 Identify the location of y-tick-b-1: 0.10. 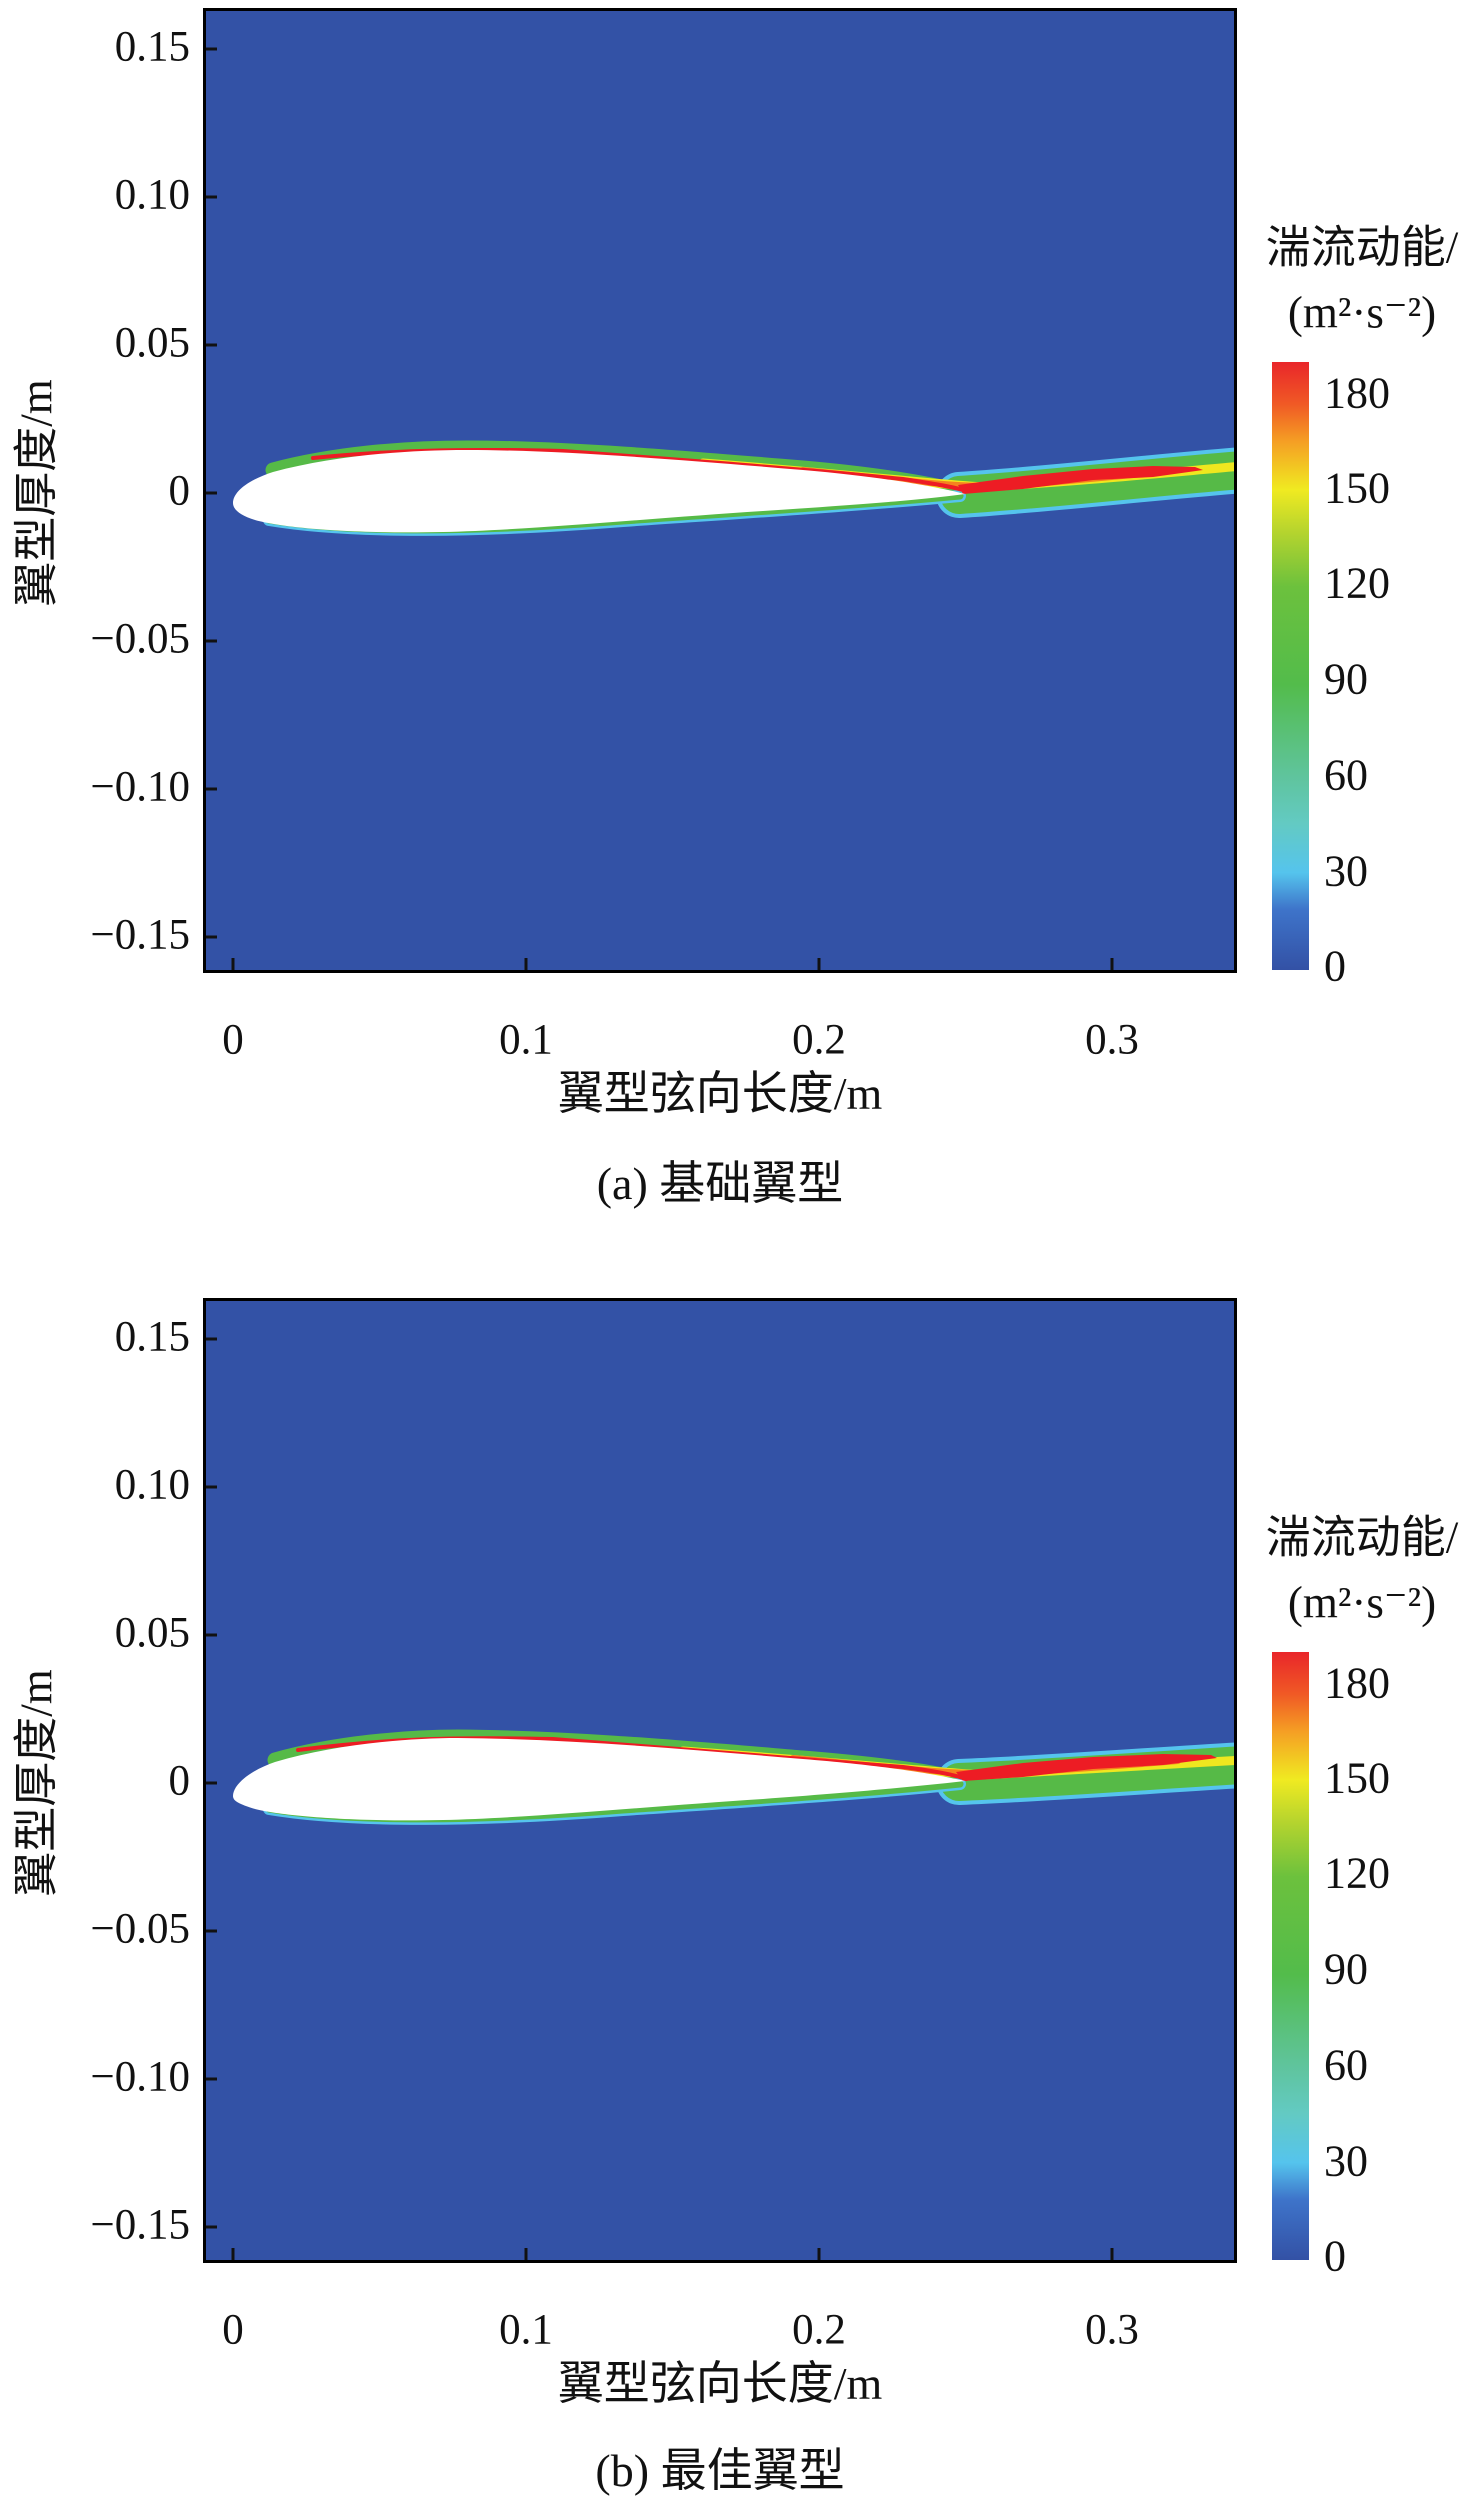
(152, 1485).